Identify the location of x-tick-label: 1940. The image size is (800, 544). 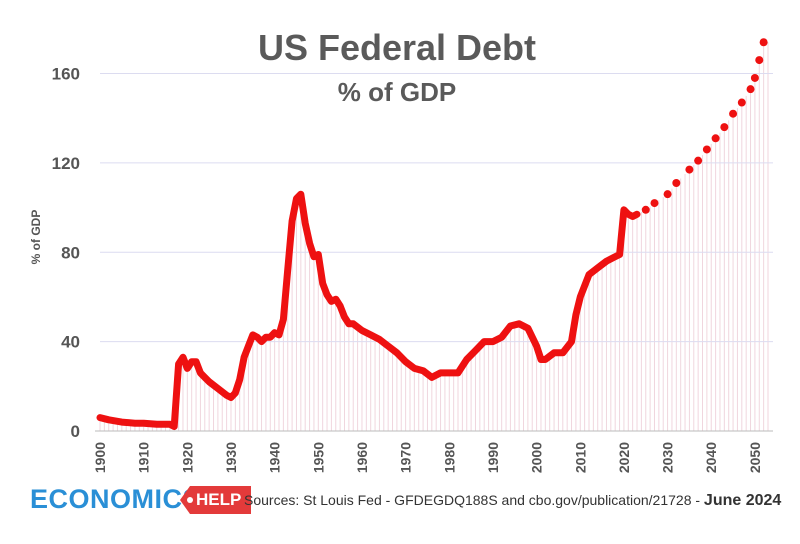
(275, 457).